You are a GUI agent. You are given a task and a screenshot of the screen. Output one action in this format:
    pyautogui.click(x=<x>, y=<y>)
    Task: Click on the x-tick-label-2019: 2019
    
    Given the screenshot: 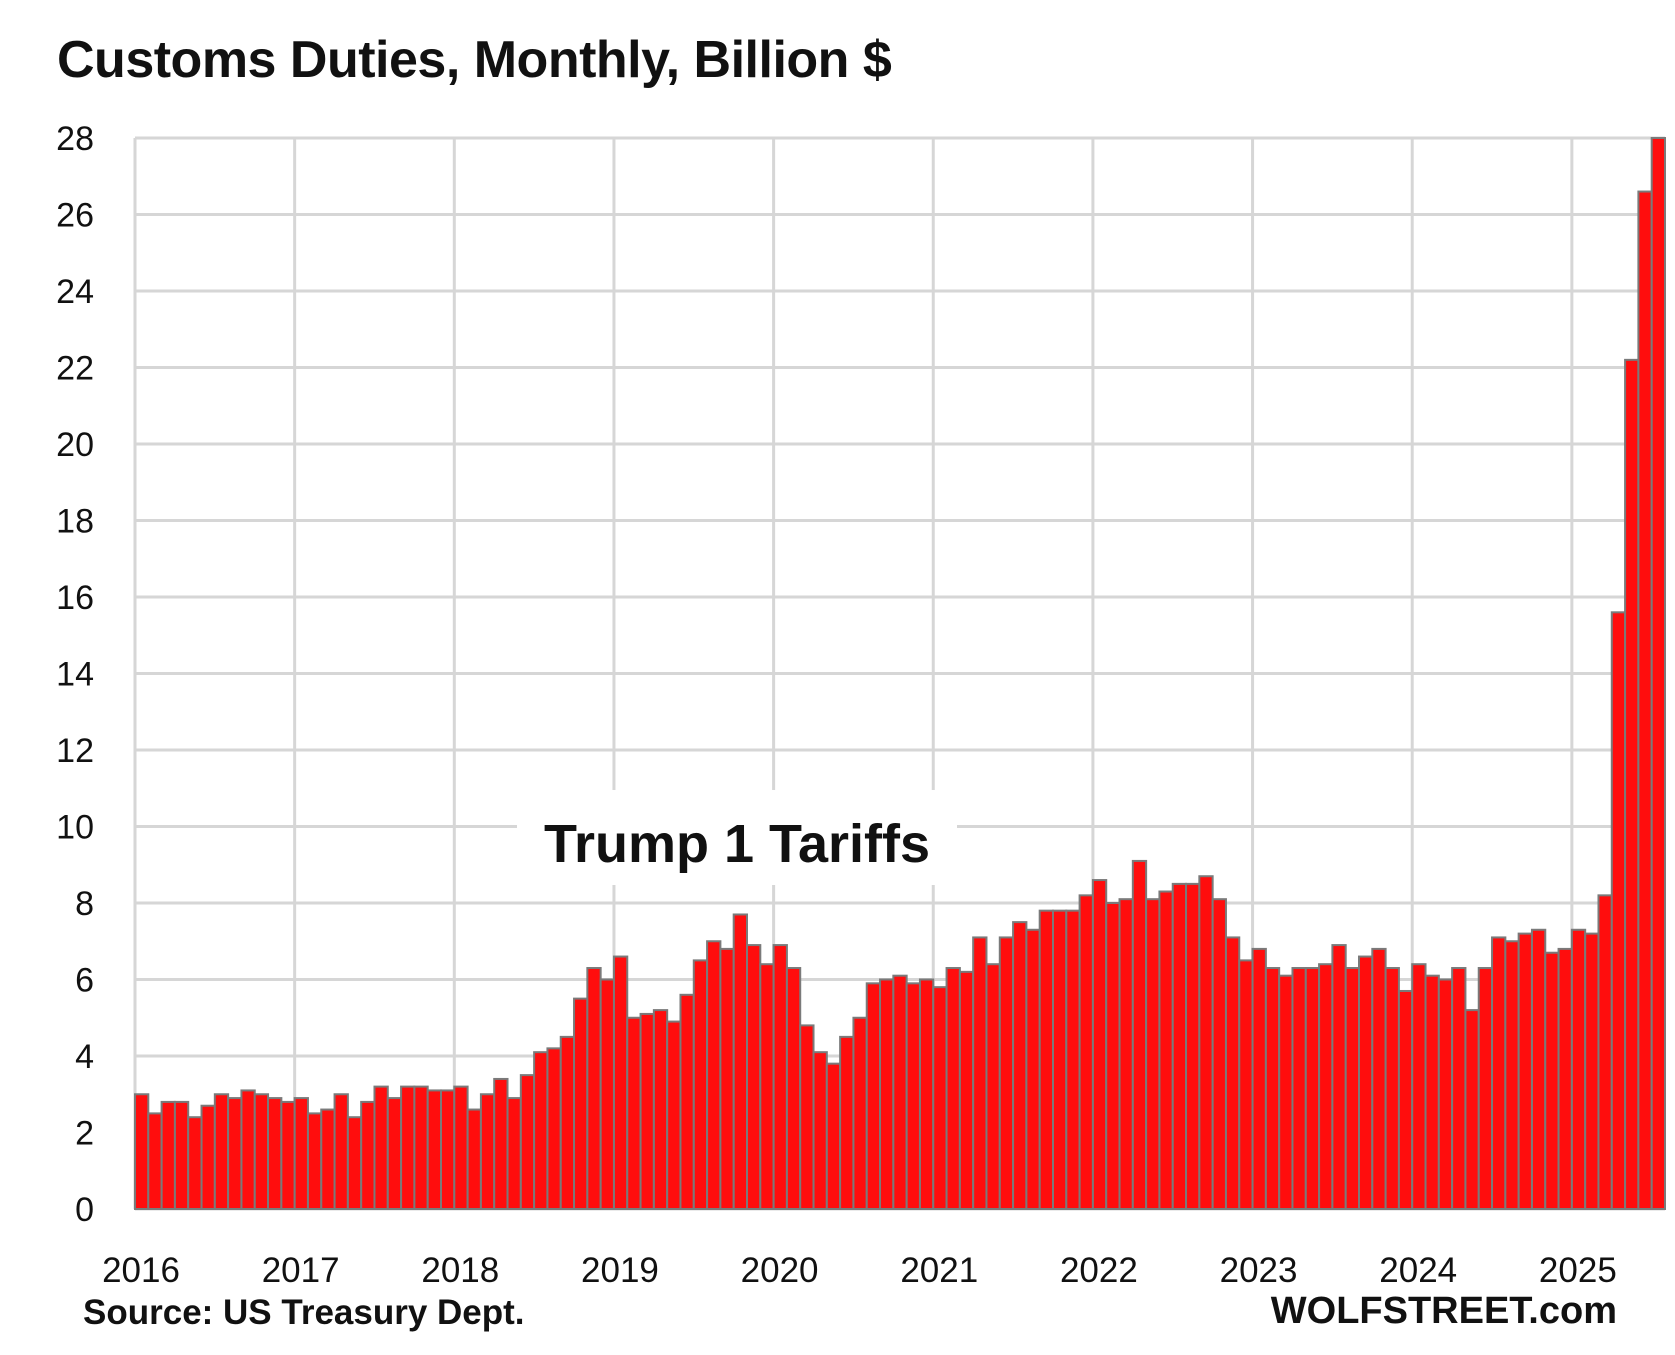 What is the action you would take?
    pyautogui.click(x=620, y=1270)
    